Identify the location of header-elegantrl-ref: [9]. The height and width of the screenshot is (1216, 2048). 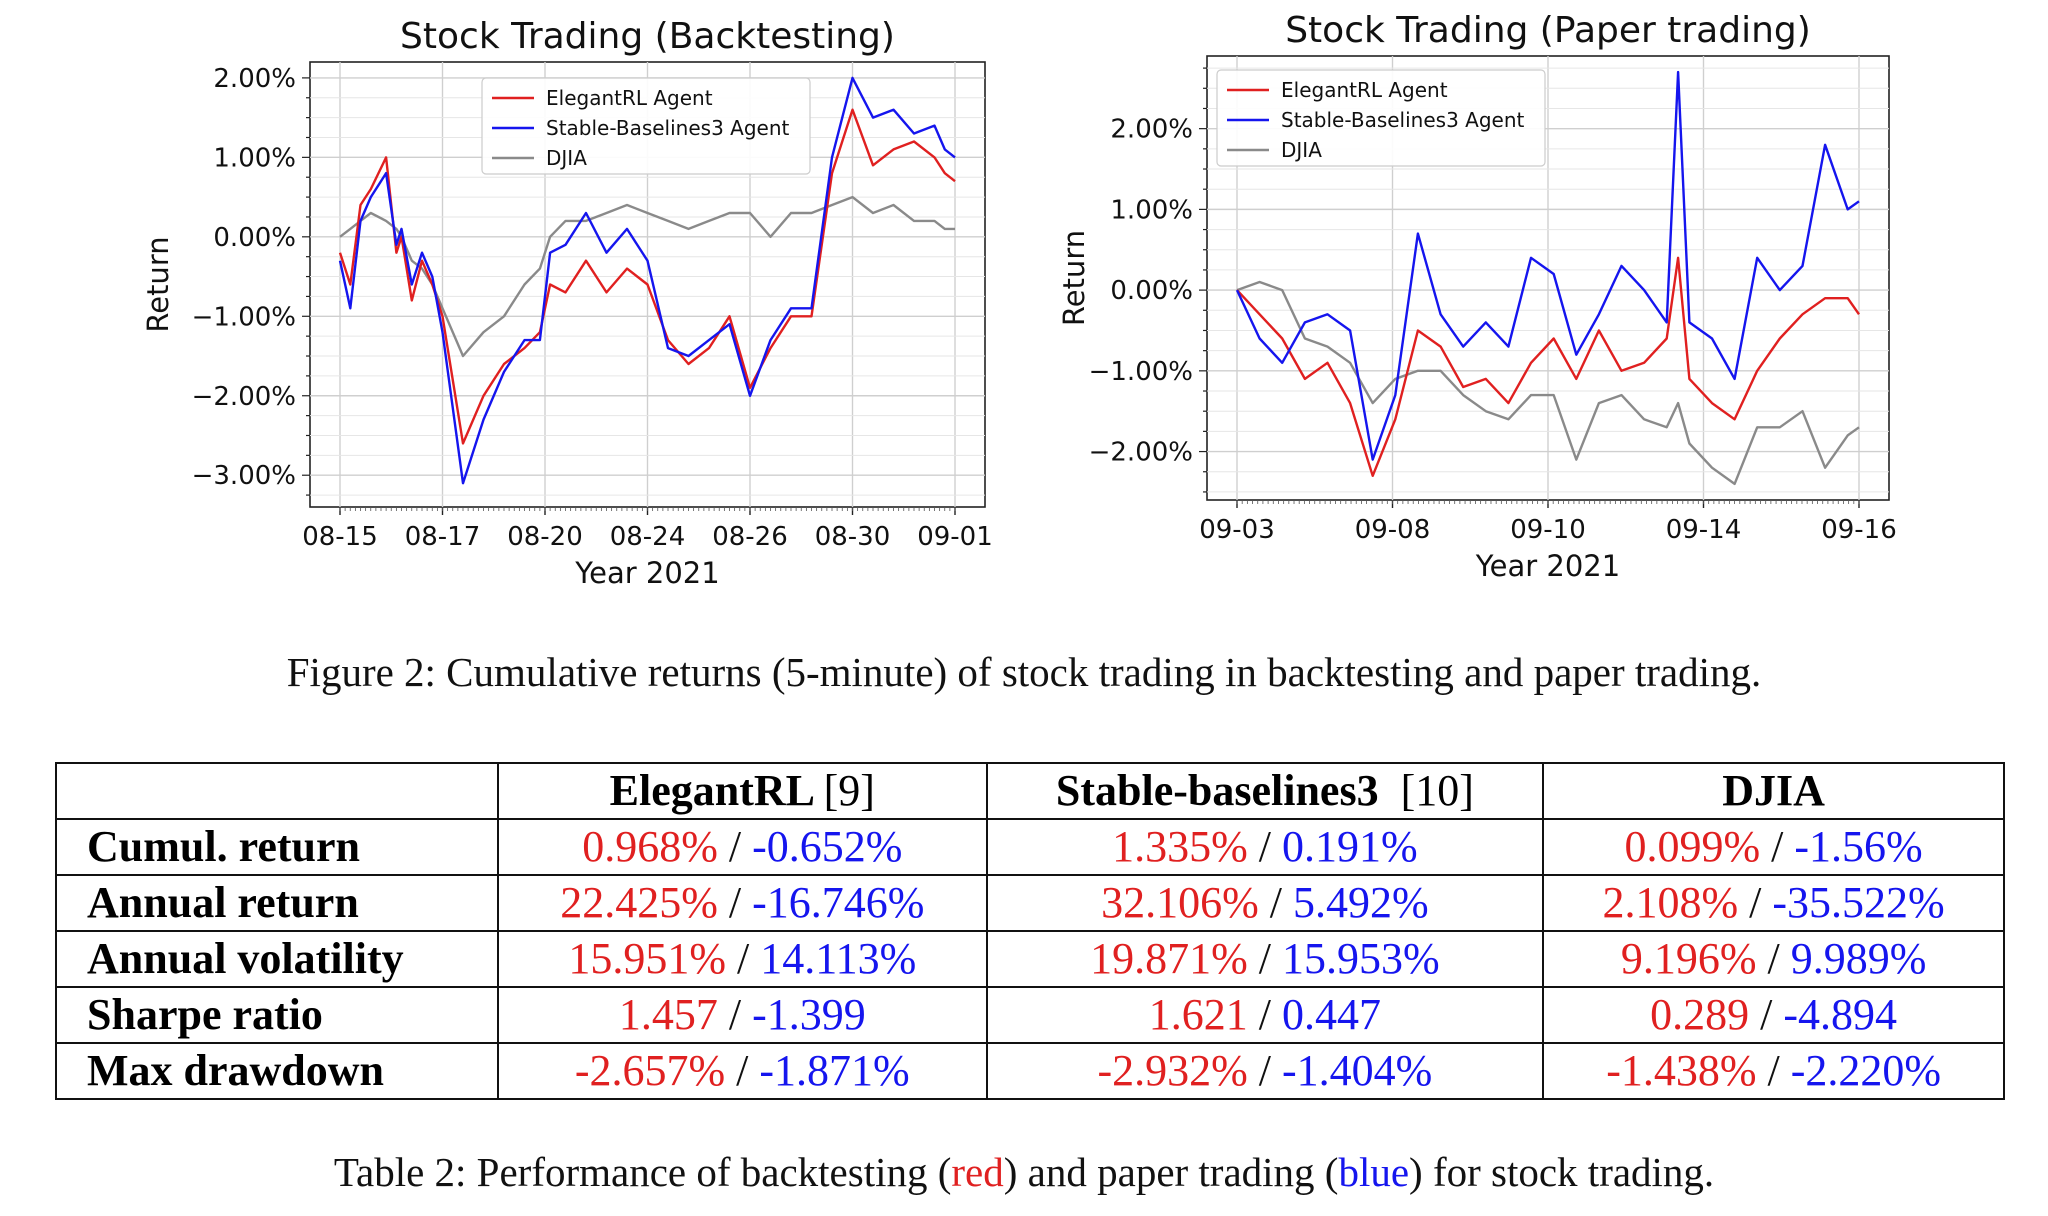
(849, 790).